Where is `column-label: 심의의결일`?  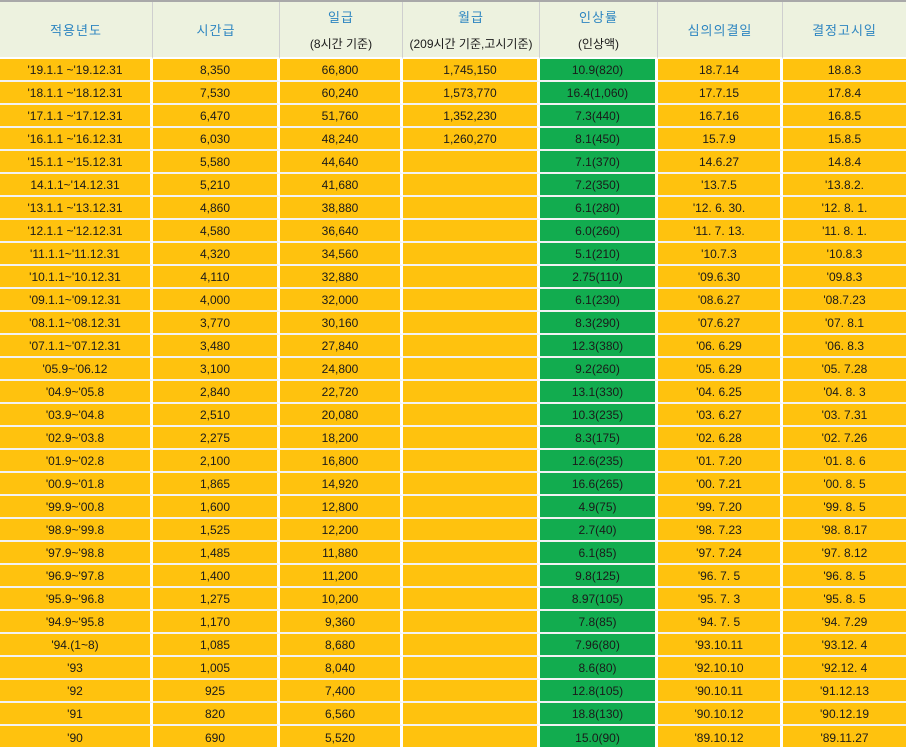
column-label: 심의의결일 is located at coordinates (720, 30).